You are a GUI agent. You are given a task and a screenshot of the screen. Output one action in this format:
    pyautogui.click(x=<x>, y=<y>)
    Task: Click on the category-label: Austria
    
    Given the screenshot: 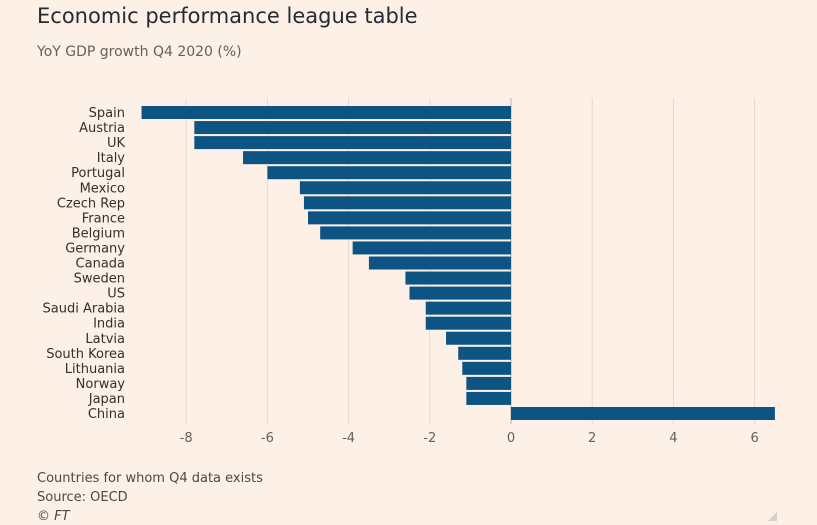 What is the action you would take?
    pyautogui.click(x=102, y=128)
    